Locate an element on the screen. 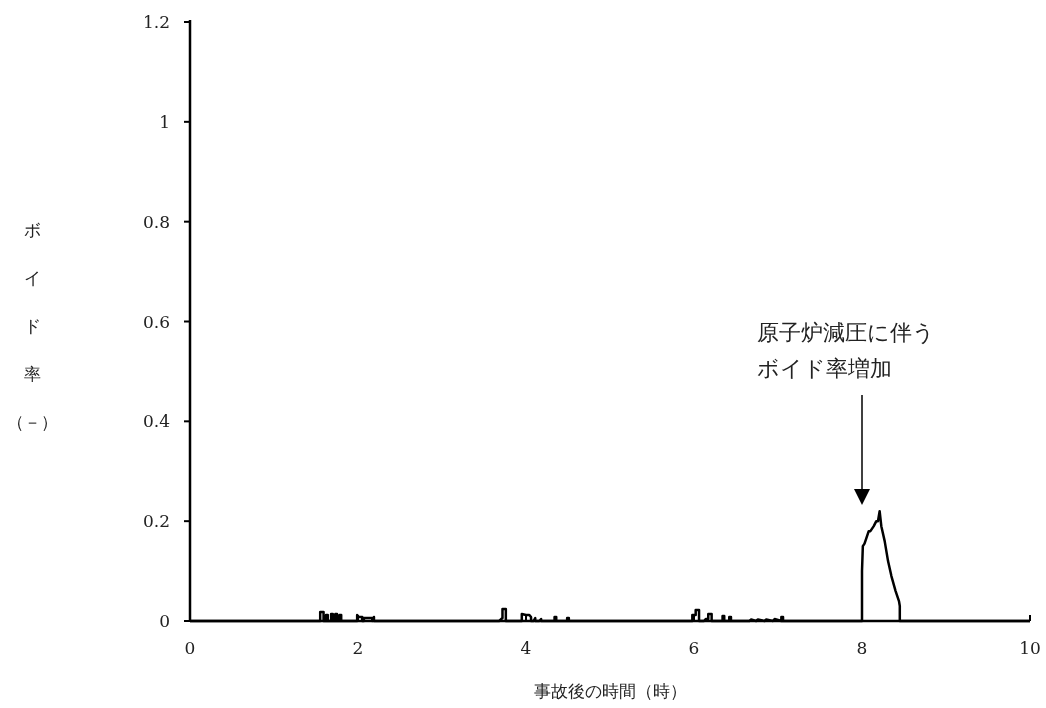  x-tick-label: 10 is located at coordinates (1030, 648).